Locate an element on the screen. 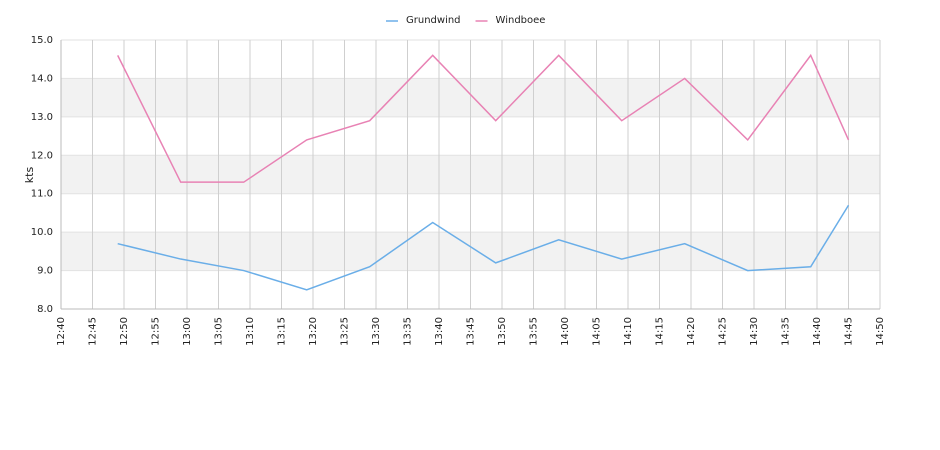 The height and width of the screenshot is (450, 940). x-tick-label: 13:35 is located at coordinates (408, 331).